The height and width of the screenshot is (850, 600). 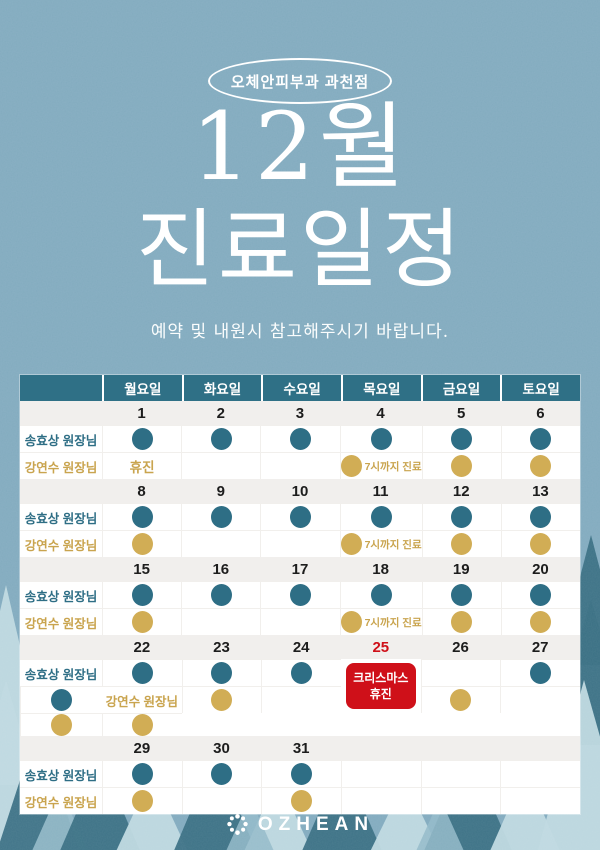 What do you see at coordinates (380, 413) in the screenshot?
I see `date-cell: 4` at bounding box center [380, 413].